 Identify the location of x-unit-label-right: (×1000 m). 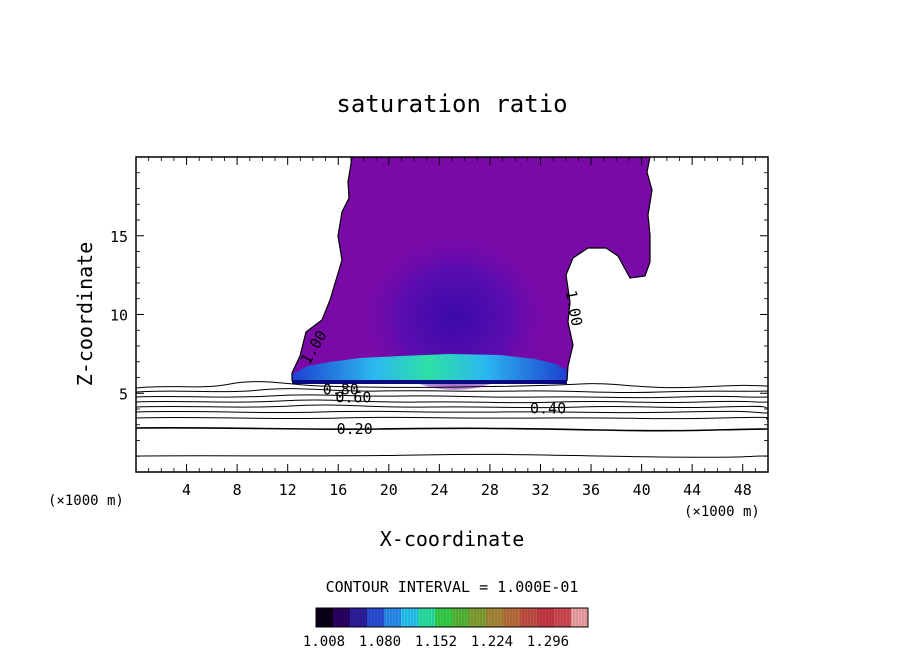
(722, 512).